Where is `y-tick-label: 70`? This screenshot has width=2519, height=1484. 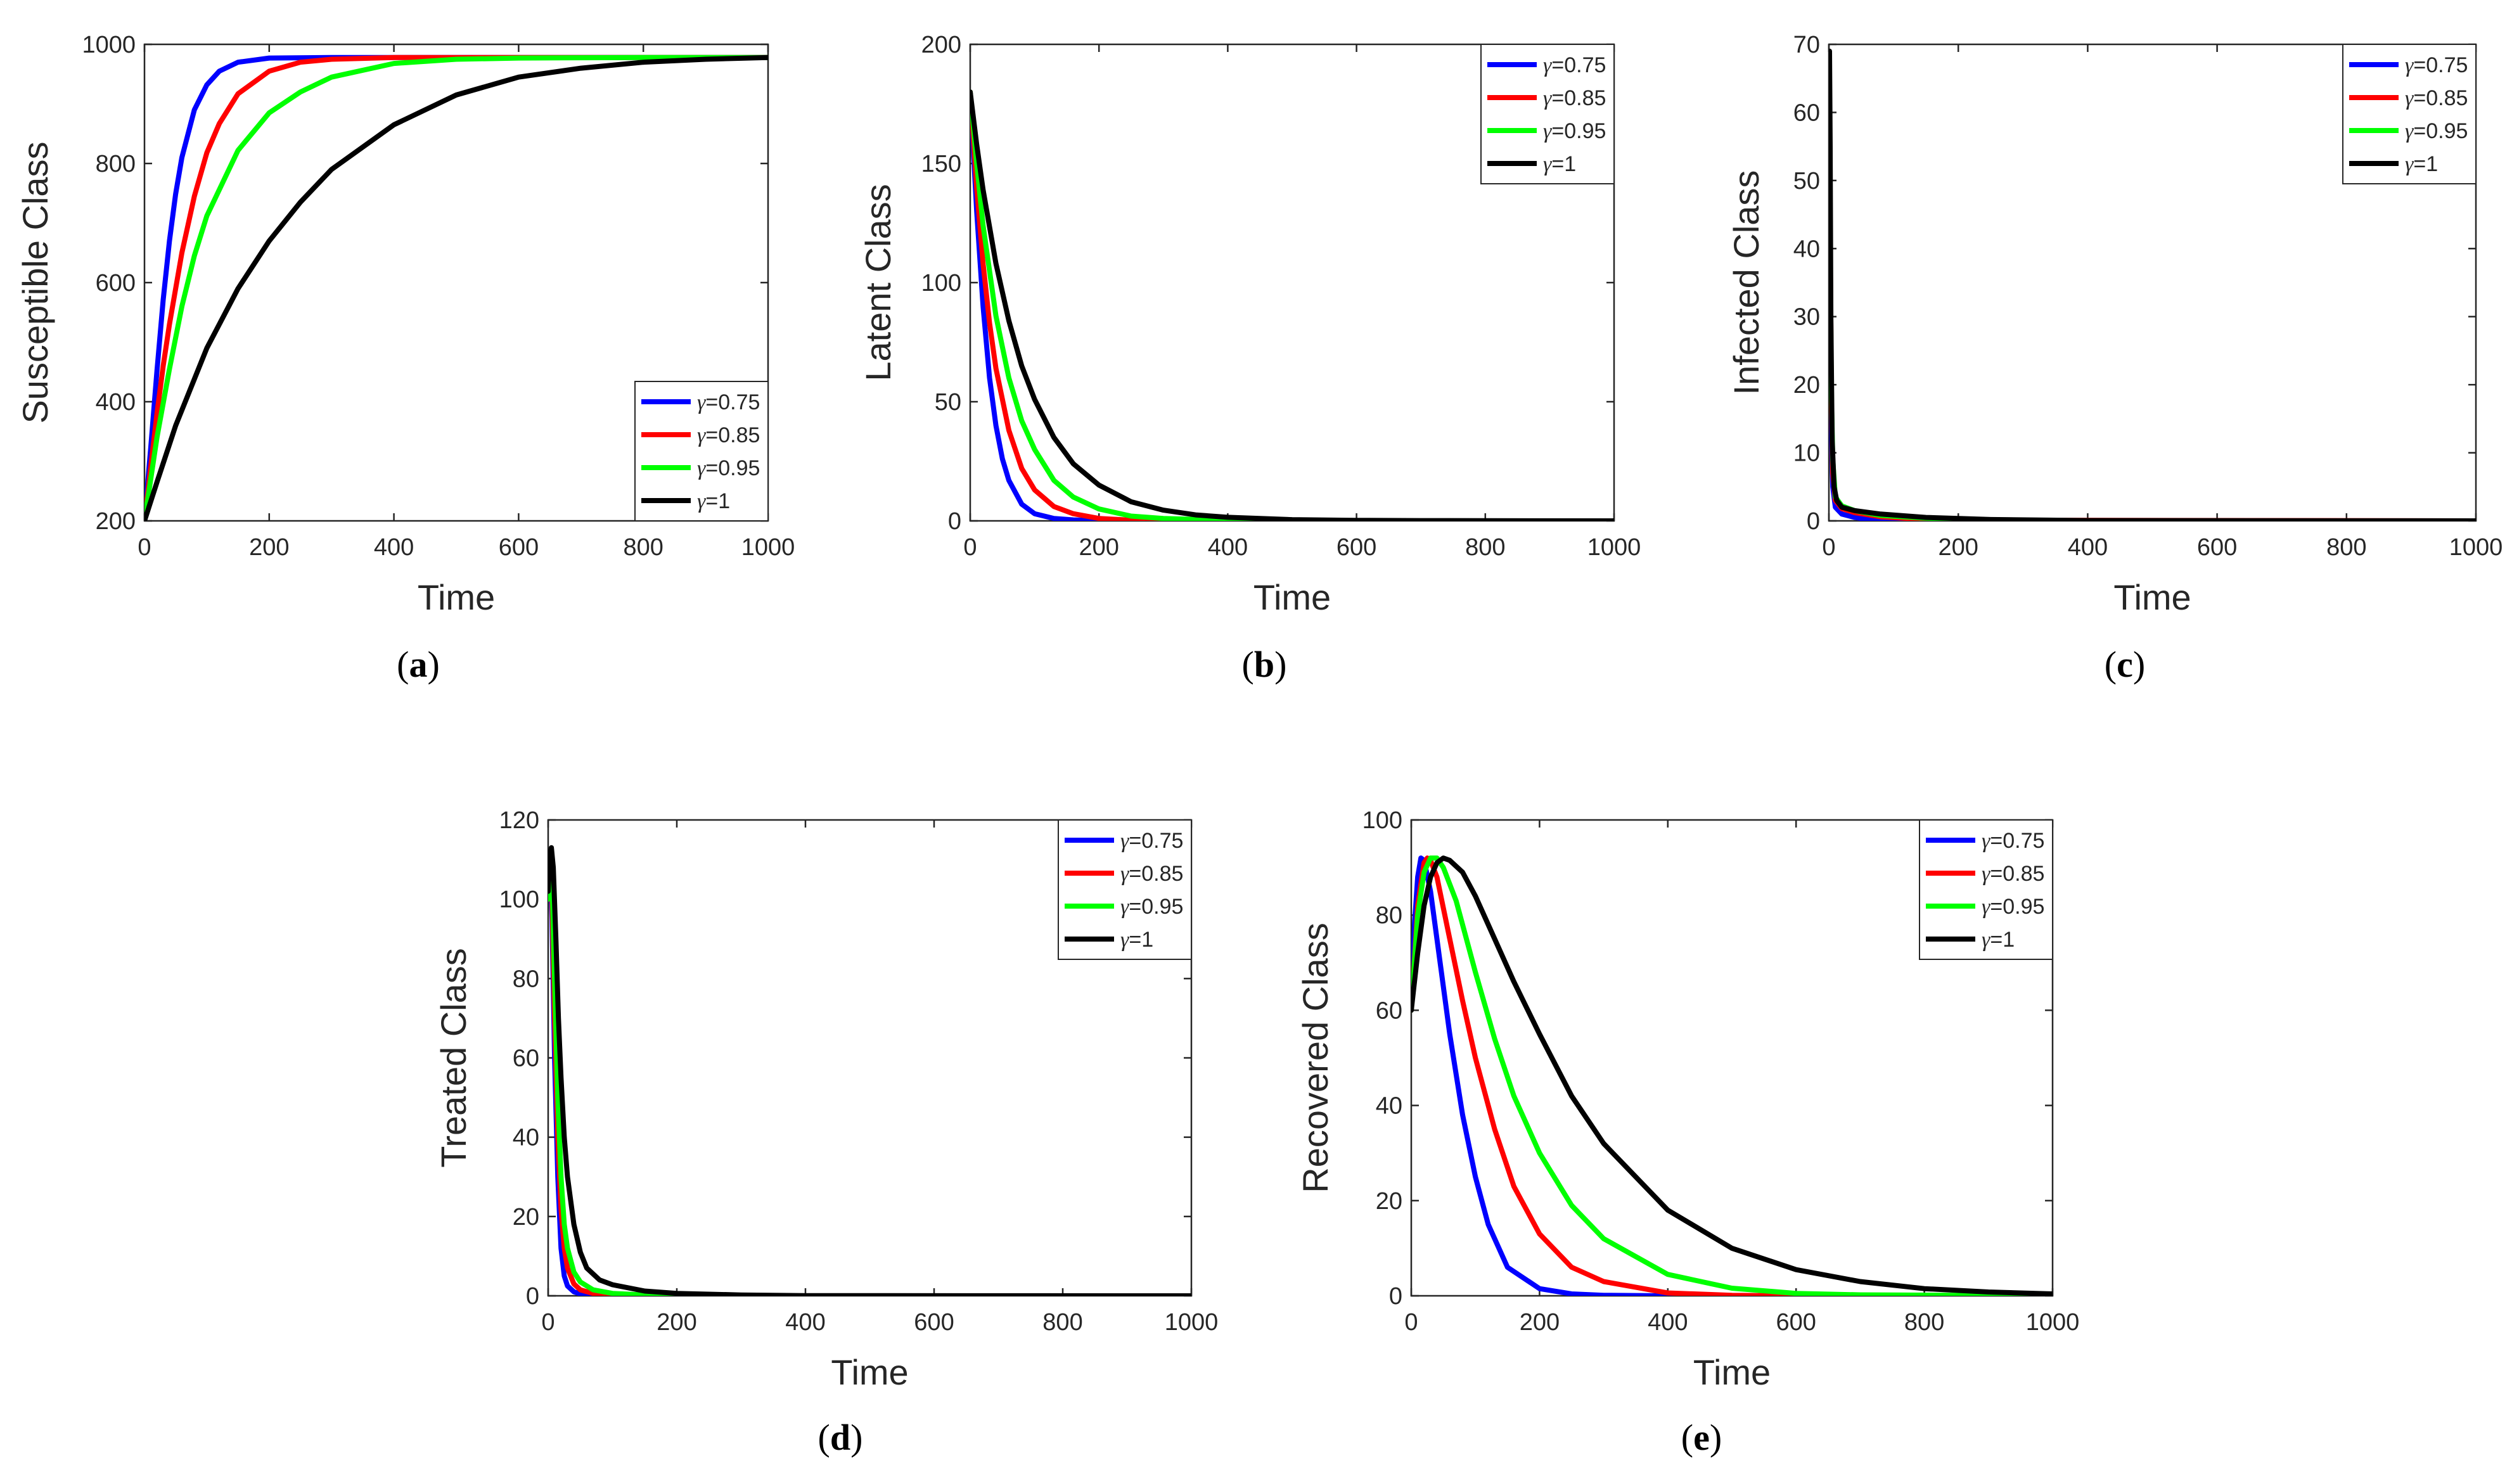 y-tick-label: 70 is located at coordinates (1806, 45).